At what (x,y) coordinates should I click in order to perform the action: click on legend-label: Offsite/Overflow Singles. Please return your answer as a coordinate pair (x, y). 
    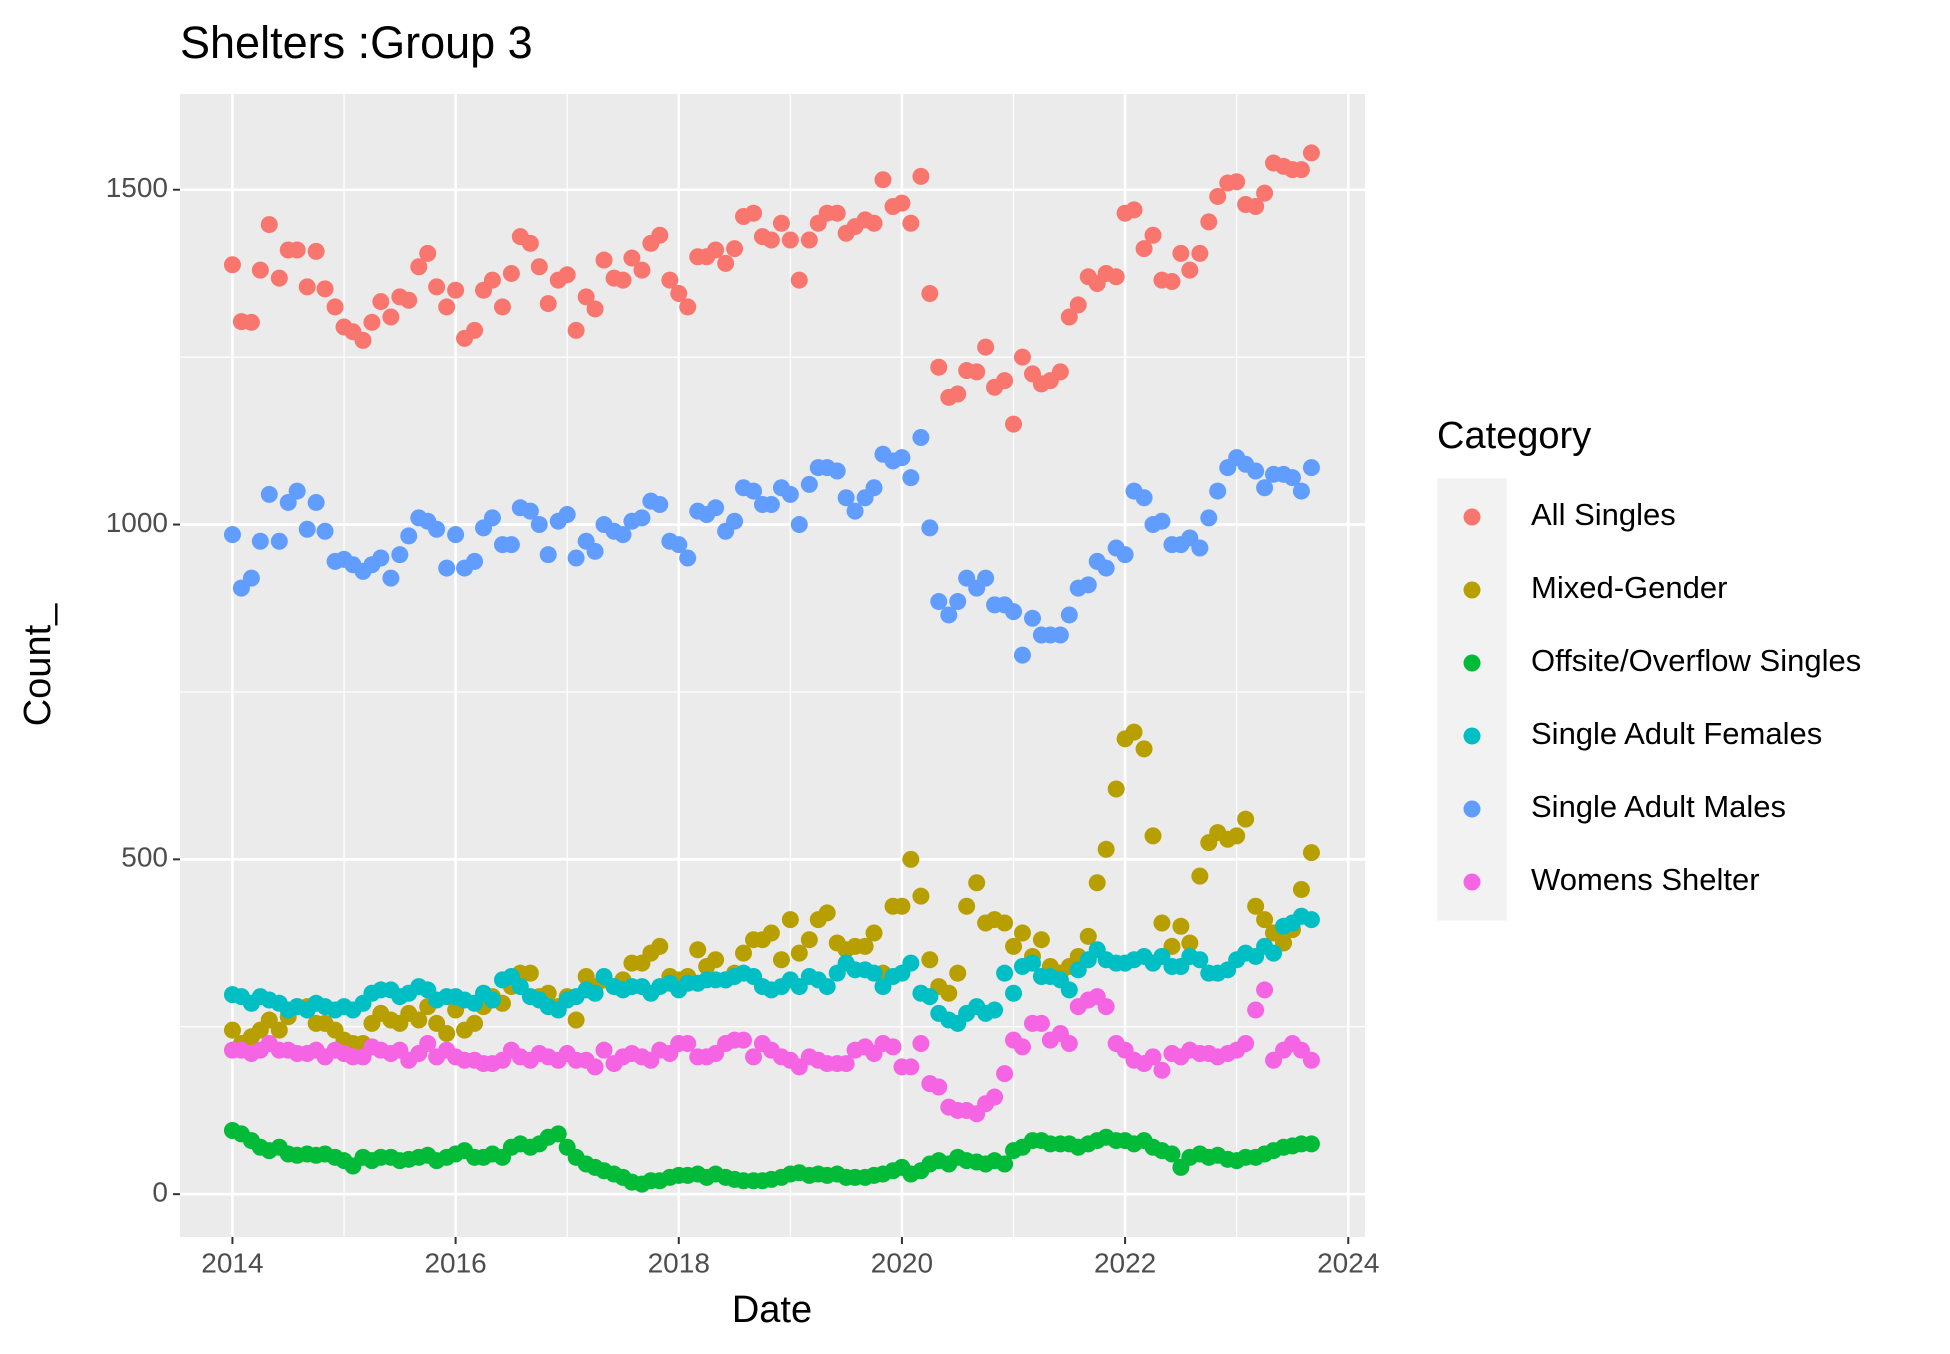
    Looking at the image, I should click on (1696, 660).